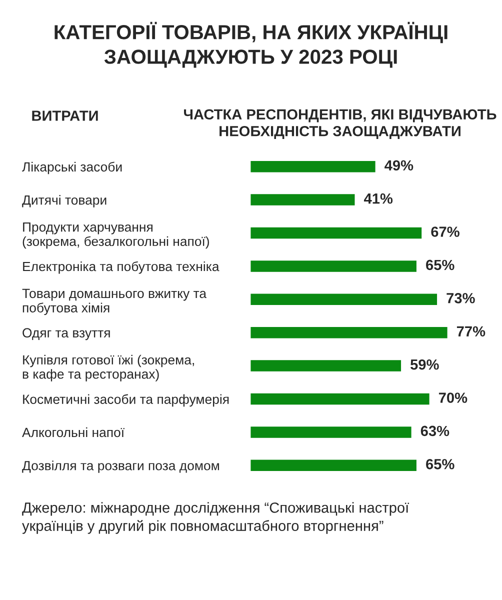 This screenshot has width=502, height=600. What do you see at coordinates (73, 432) in the screenshot?
I see `y-tick-label: Алкогольні напої` at bounding box center [73, 432].